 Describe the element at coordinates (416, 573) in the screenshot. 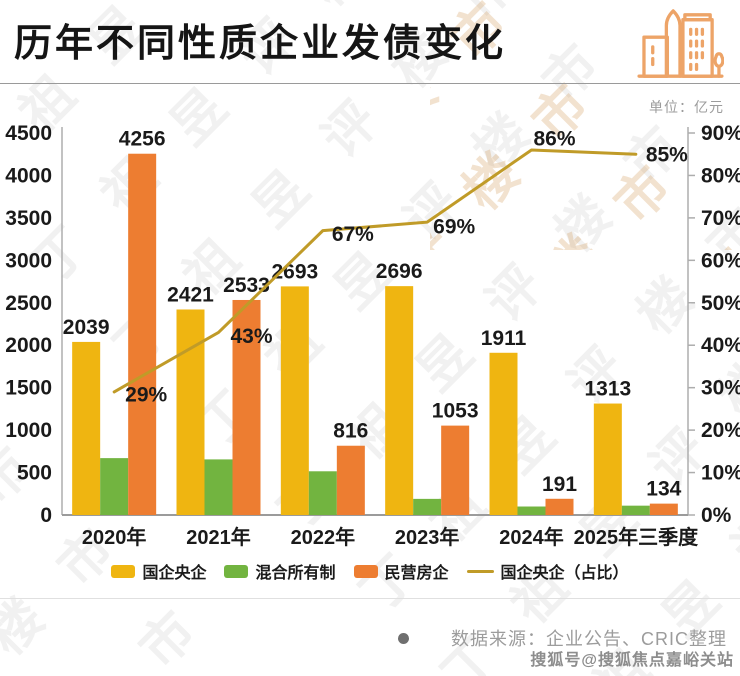

I see `legend-label: 民营房企` at that location.